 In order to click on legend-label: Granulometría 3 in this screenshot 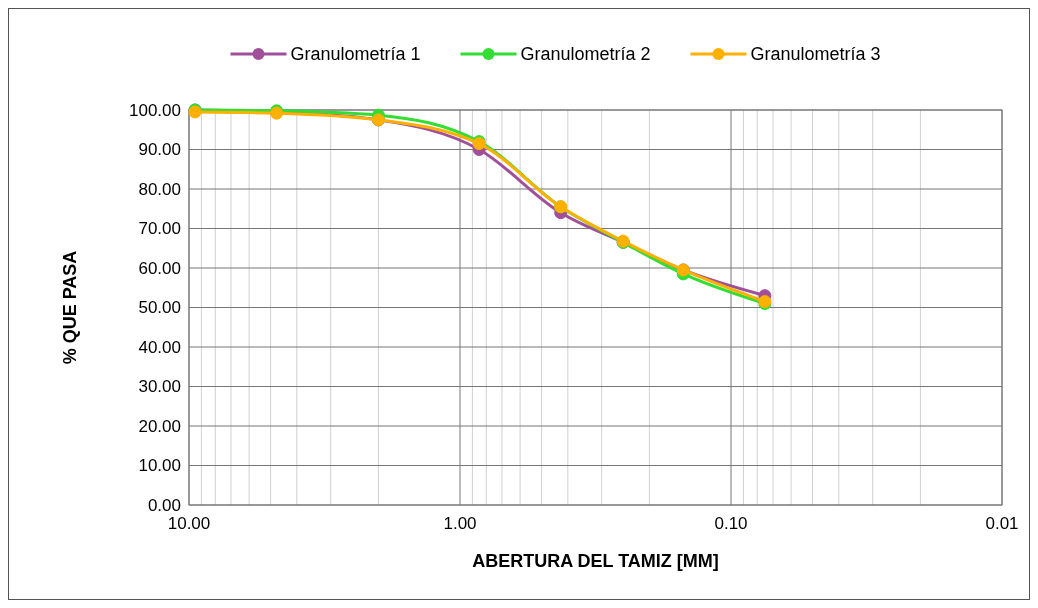, I will do `click(815, 54)`.